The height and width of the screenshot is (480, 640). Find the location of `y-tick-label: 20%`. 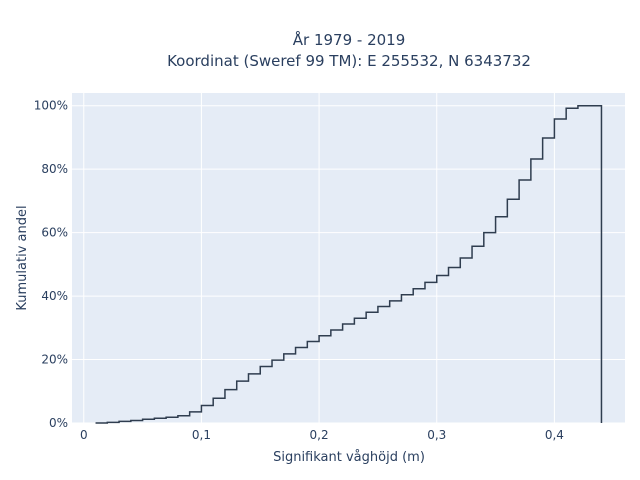

y-tick-label: 20% is located at coordinates (54, 360).